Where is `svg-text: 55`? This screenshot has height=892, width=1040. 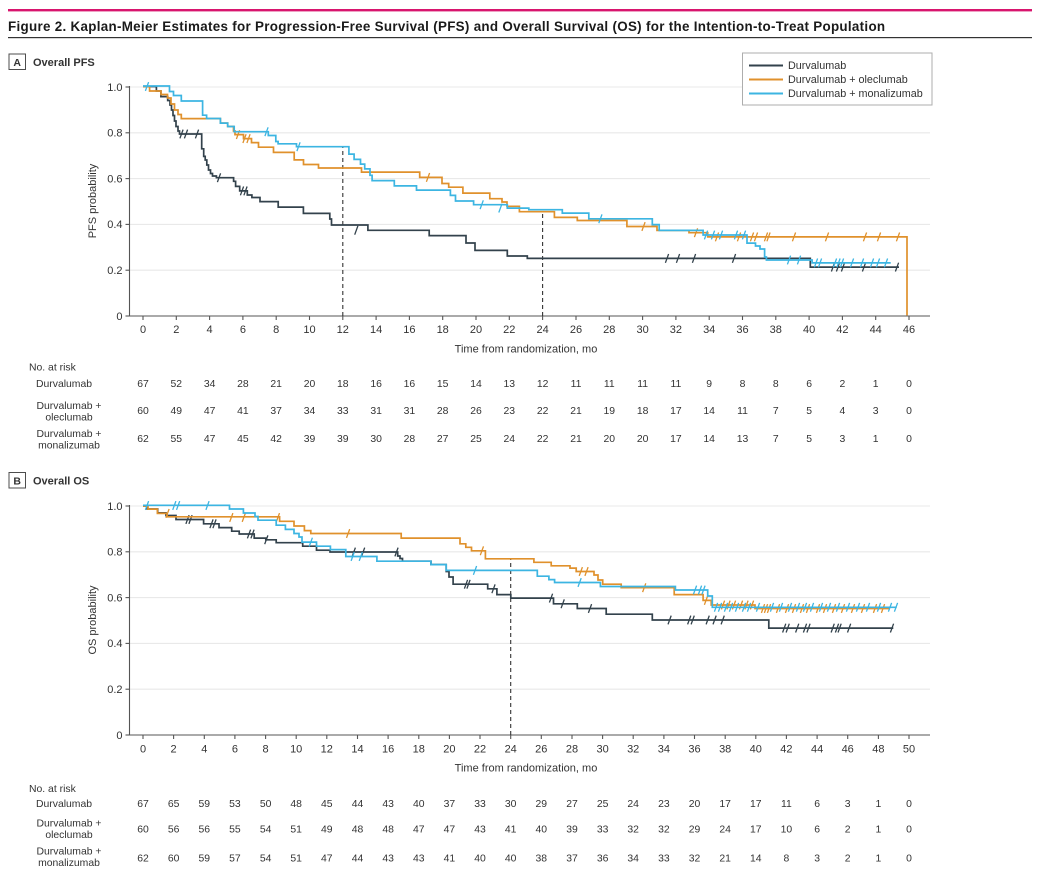
svg-text: 55 is located at coordinates (177, 439).